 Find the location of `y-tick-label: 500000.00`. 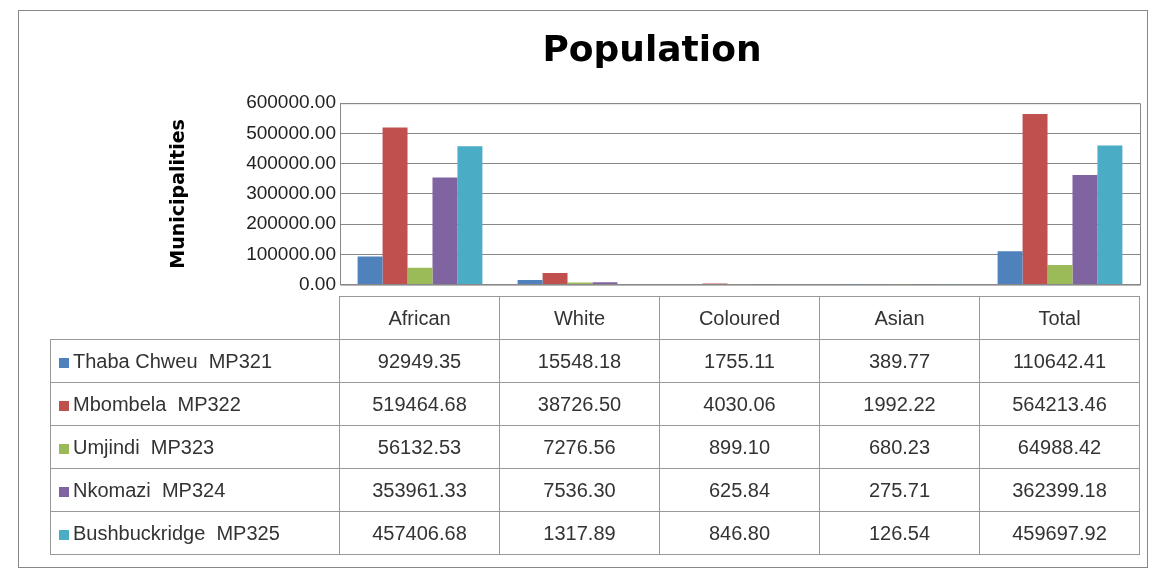

y-tick-label: 500000.00 is located at coordinates (291, 132).